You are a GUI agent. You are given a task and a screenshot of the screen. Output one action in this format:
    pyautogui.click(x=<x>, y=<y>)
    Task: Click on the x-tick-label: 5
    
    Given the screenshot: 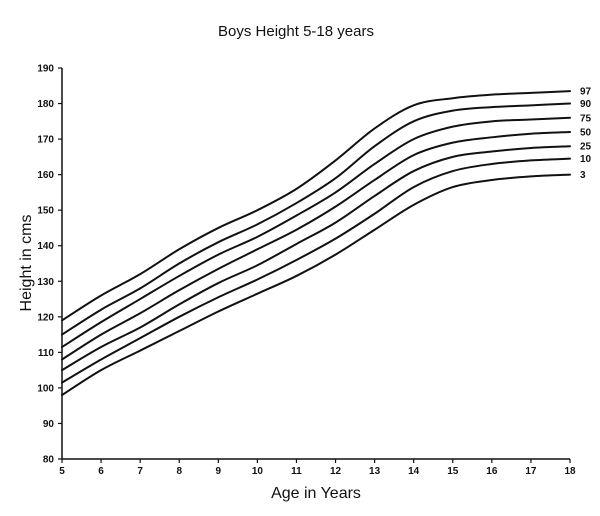 What is the action you would take?
    pyautogui.click(x=62, y=471)
    